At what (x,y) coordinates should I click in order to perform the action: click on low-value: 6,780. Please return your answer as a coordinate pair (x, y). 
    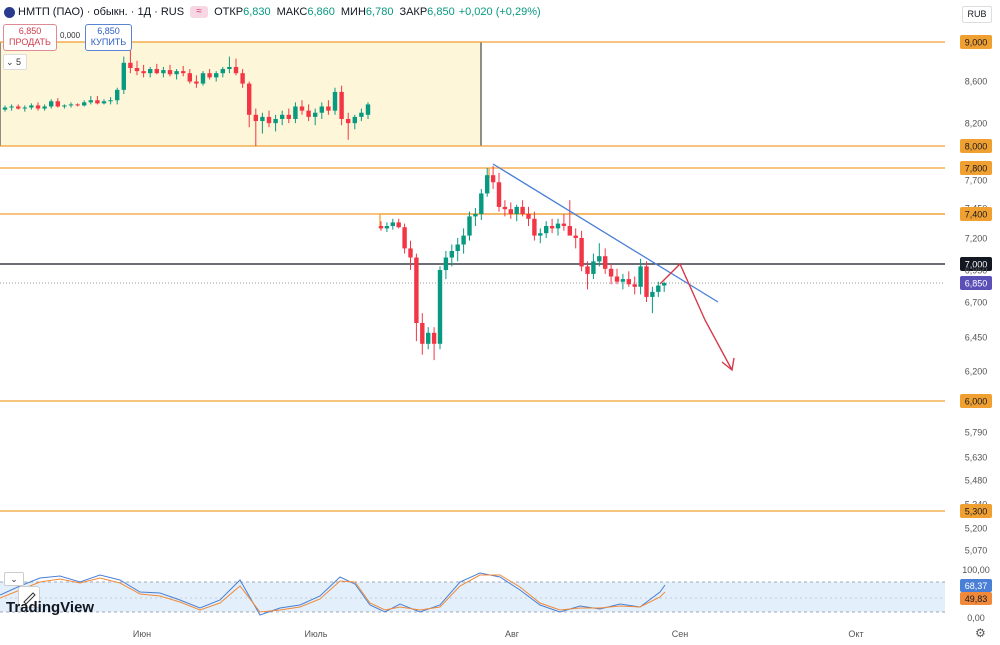
    Looking at the image, I should click on (380, 12).